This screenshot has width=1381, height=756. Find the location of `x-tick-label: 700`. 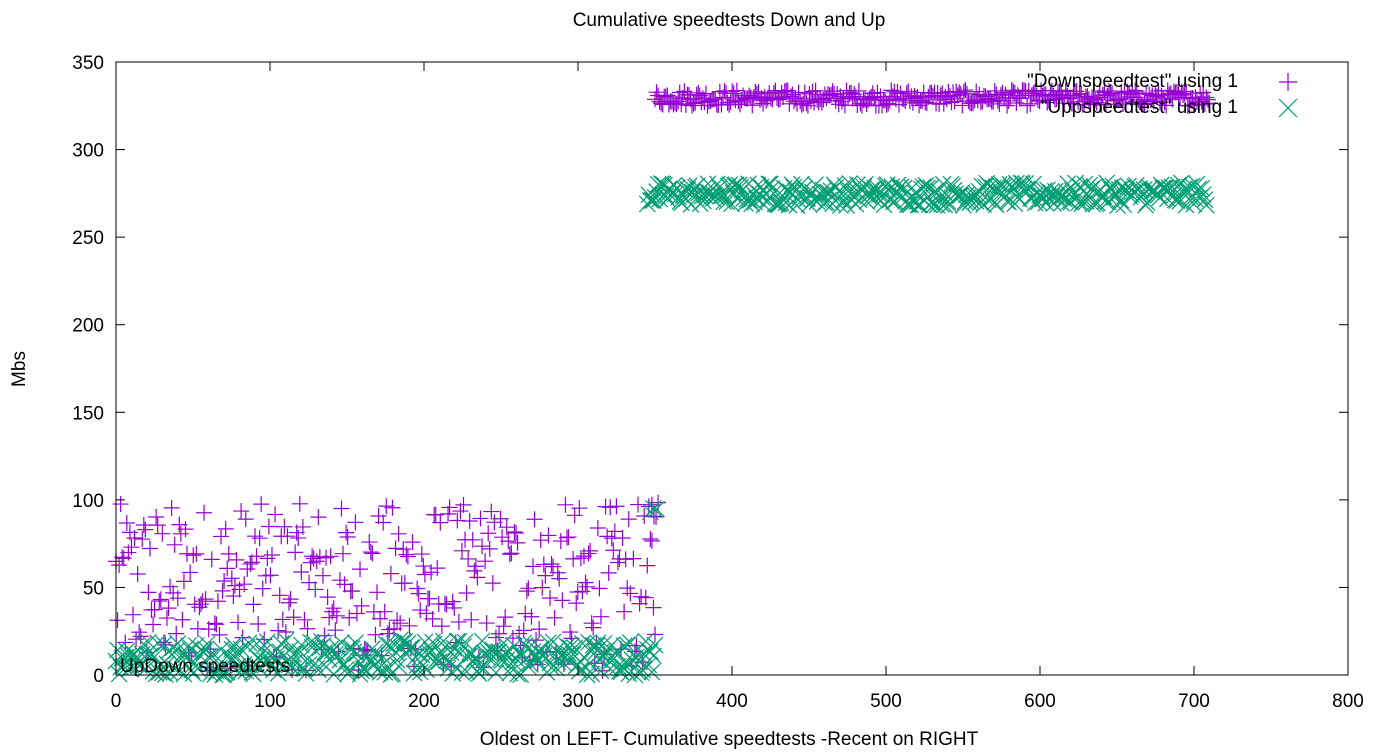

x-tick-label: 700 is located at coordinates (1194, 701).